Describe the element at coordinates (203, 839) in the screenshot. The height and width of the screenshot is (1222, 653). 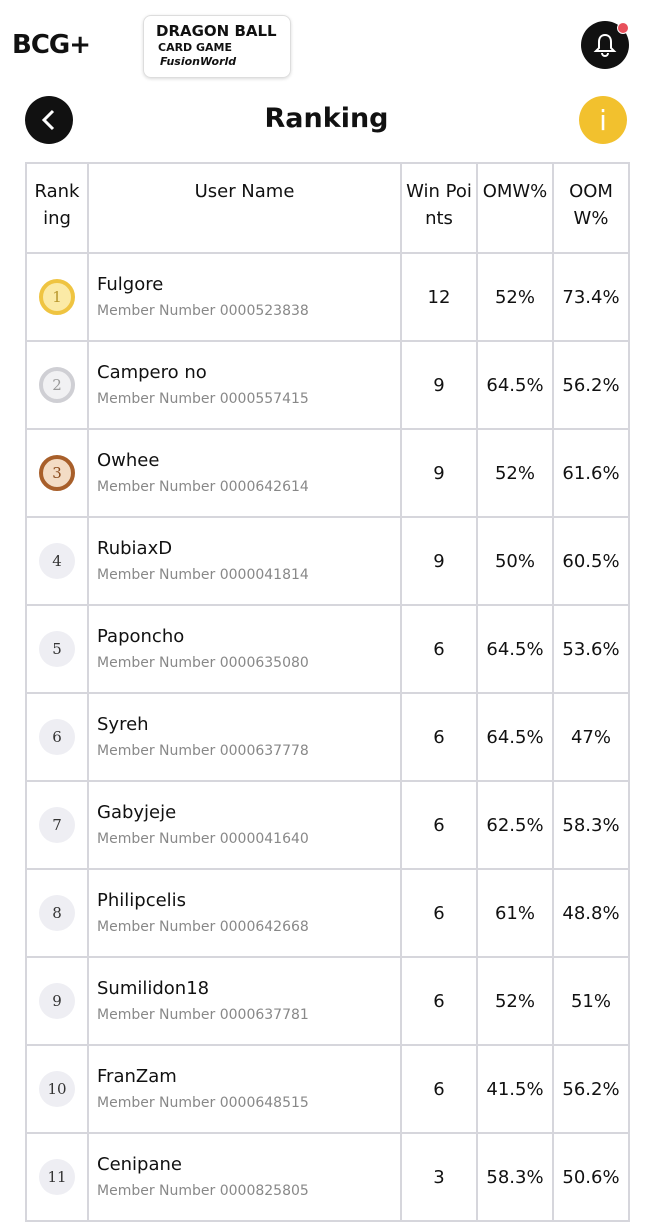
I see `member-number: Member Number 0000041640` at that location.